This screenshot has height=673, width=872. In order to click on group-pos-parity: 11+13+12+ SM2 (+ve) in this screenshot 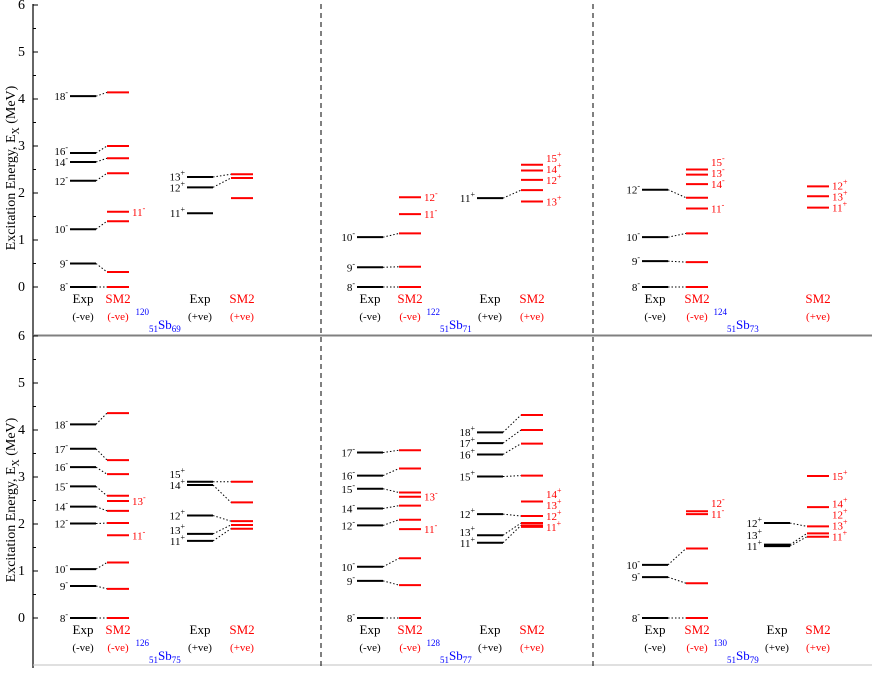, I will do `click(826, 250)`.